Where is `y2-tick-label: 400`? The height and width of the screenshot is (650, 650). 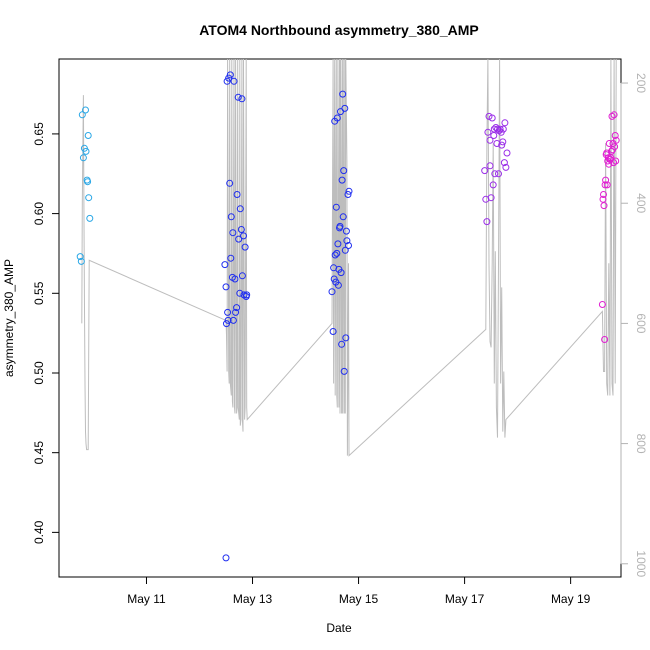 y2-tick-label: 400 is located at coordinates (641, 203).